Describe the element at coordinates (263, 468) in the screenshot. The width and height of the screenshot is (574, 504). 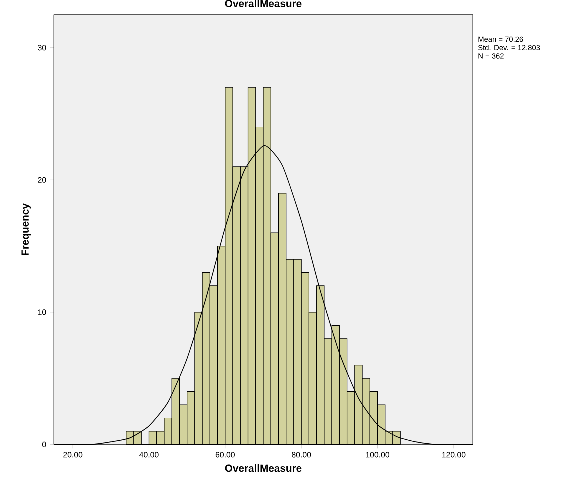
I see `x-axis-title: OverallMeasure` at that location.